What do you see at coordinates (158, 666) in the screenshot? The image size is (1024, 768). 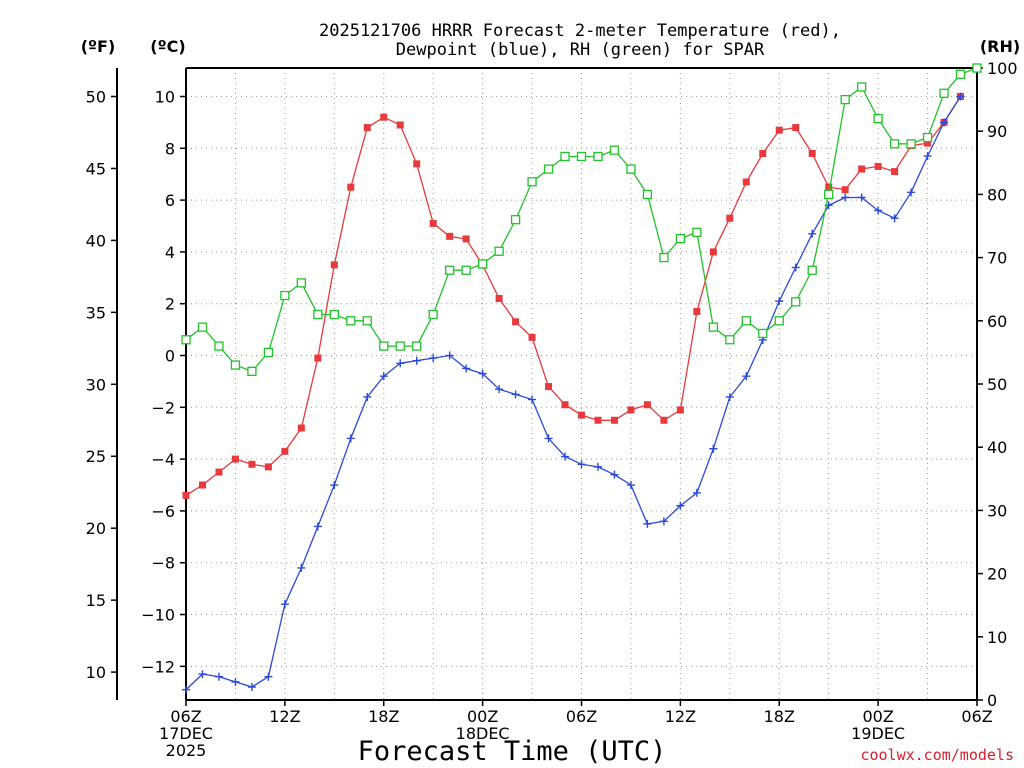 I see `celsius-tick-label: −12` at bounding box center [158, 666].